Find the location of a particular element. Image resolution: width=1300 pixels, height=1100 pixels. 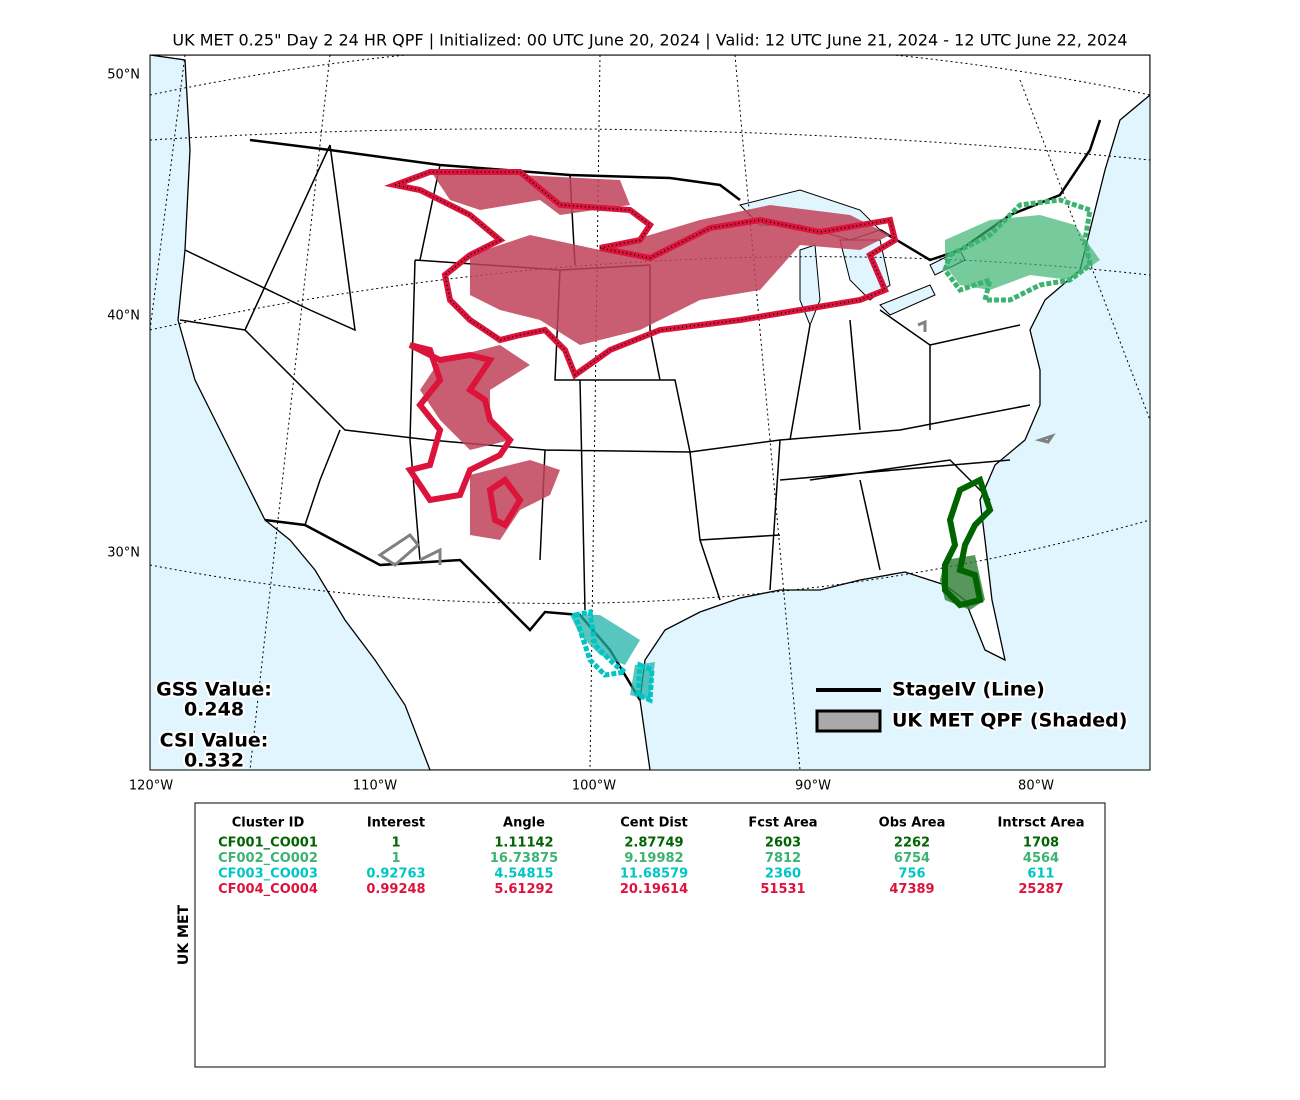

table-cell: CF004_CO004 is located at coordinates (268, 889).